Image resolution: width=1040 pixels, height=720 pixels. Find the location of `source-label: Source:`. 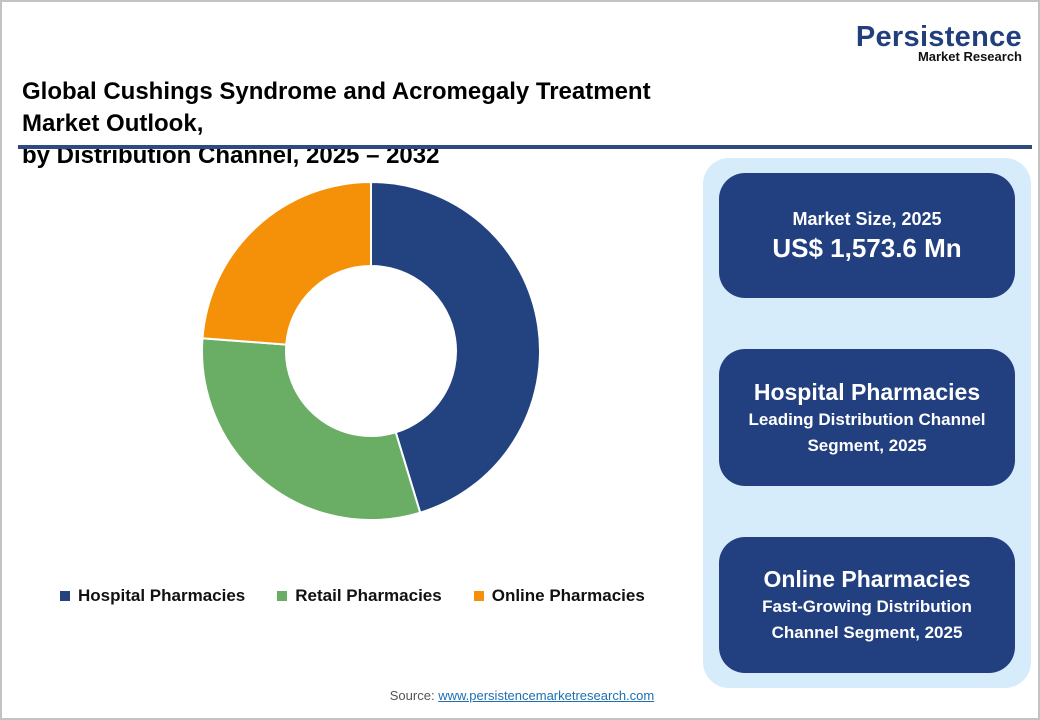

source-label: Source: is located at coordinates (412, 695).